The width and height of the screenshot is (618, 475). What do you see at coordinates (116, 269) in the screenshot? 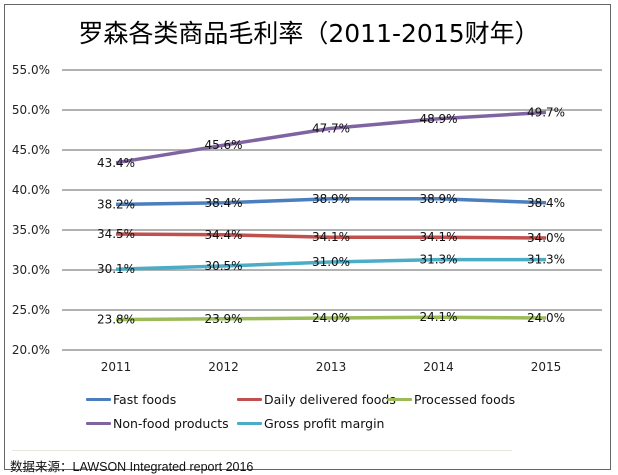
I see `data-label: 30.1%` at bounding box center [116, 269].